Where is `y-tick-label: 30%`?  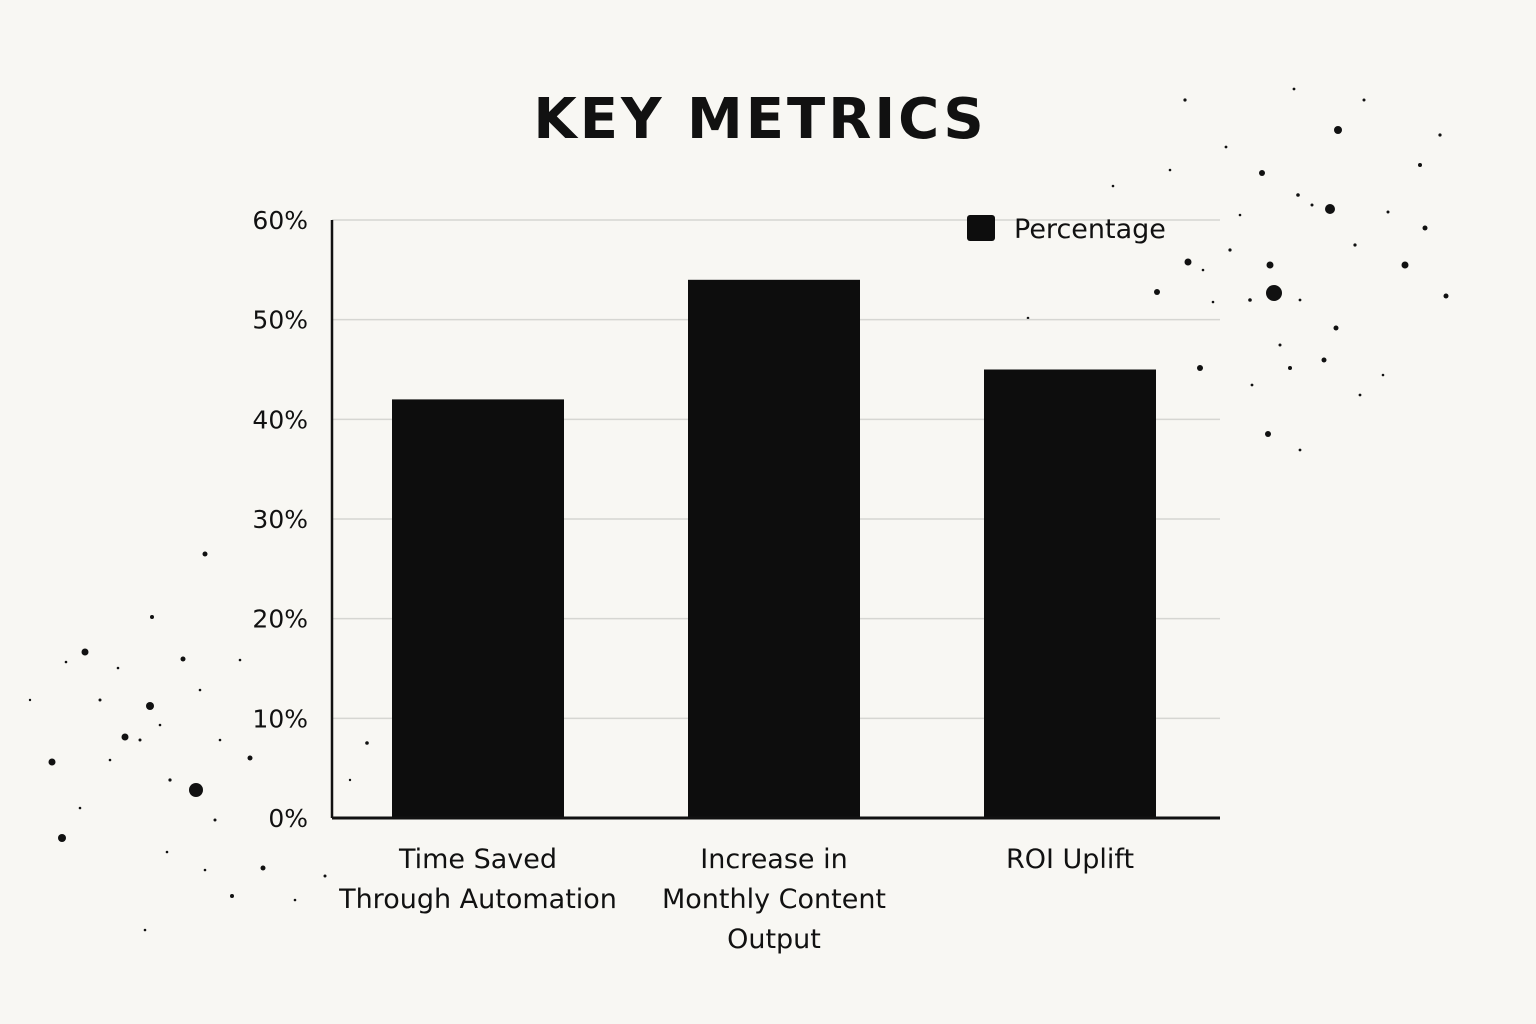 y-tick-label: 30% is located at coordinates (280, 519).